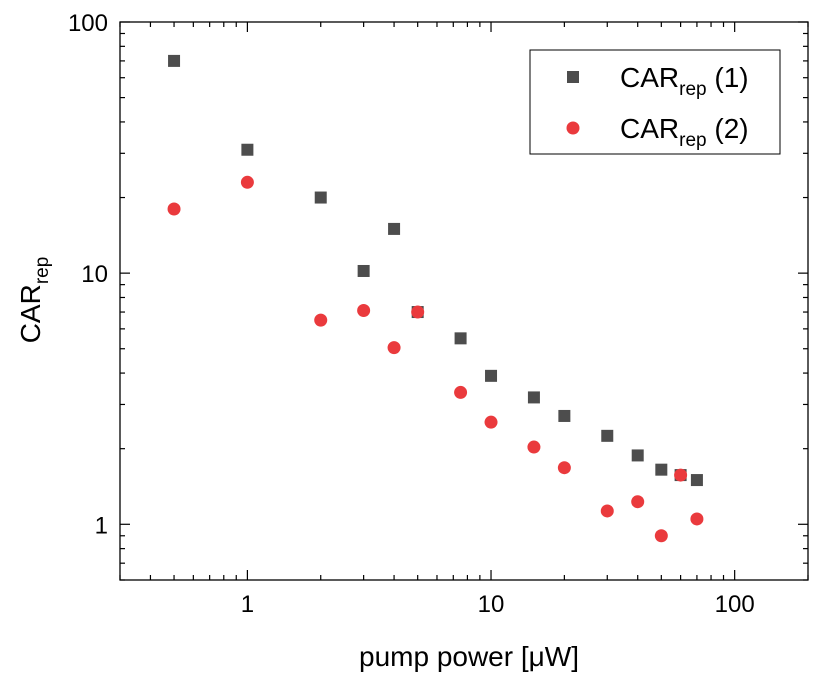 This screenshot has height=695, width=830. What do you see at coordinates (573, 128) in the screenshot?
I see `legend-marker-circle` at bounding box center [573, 128].